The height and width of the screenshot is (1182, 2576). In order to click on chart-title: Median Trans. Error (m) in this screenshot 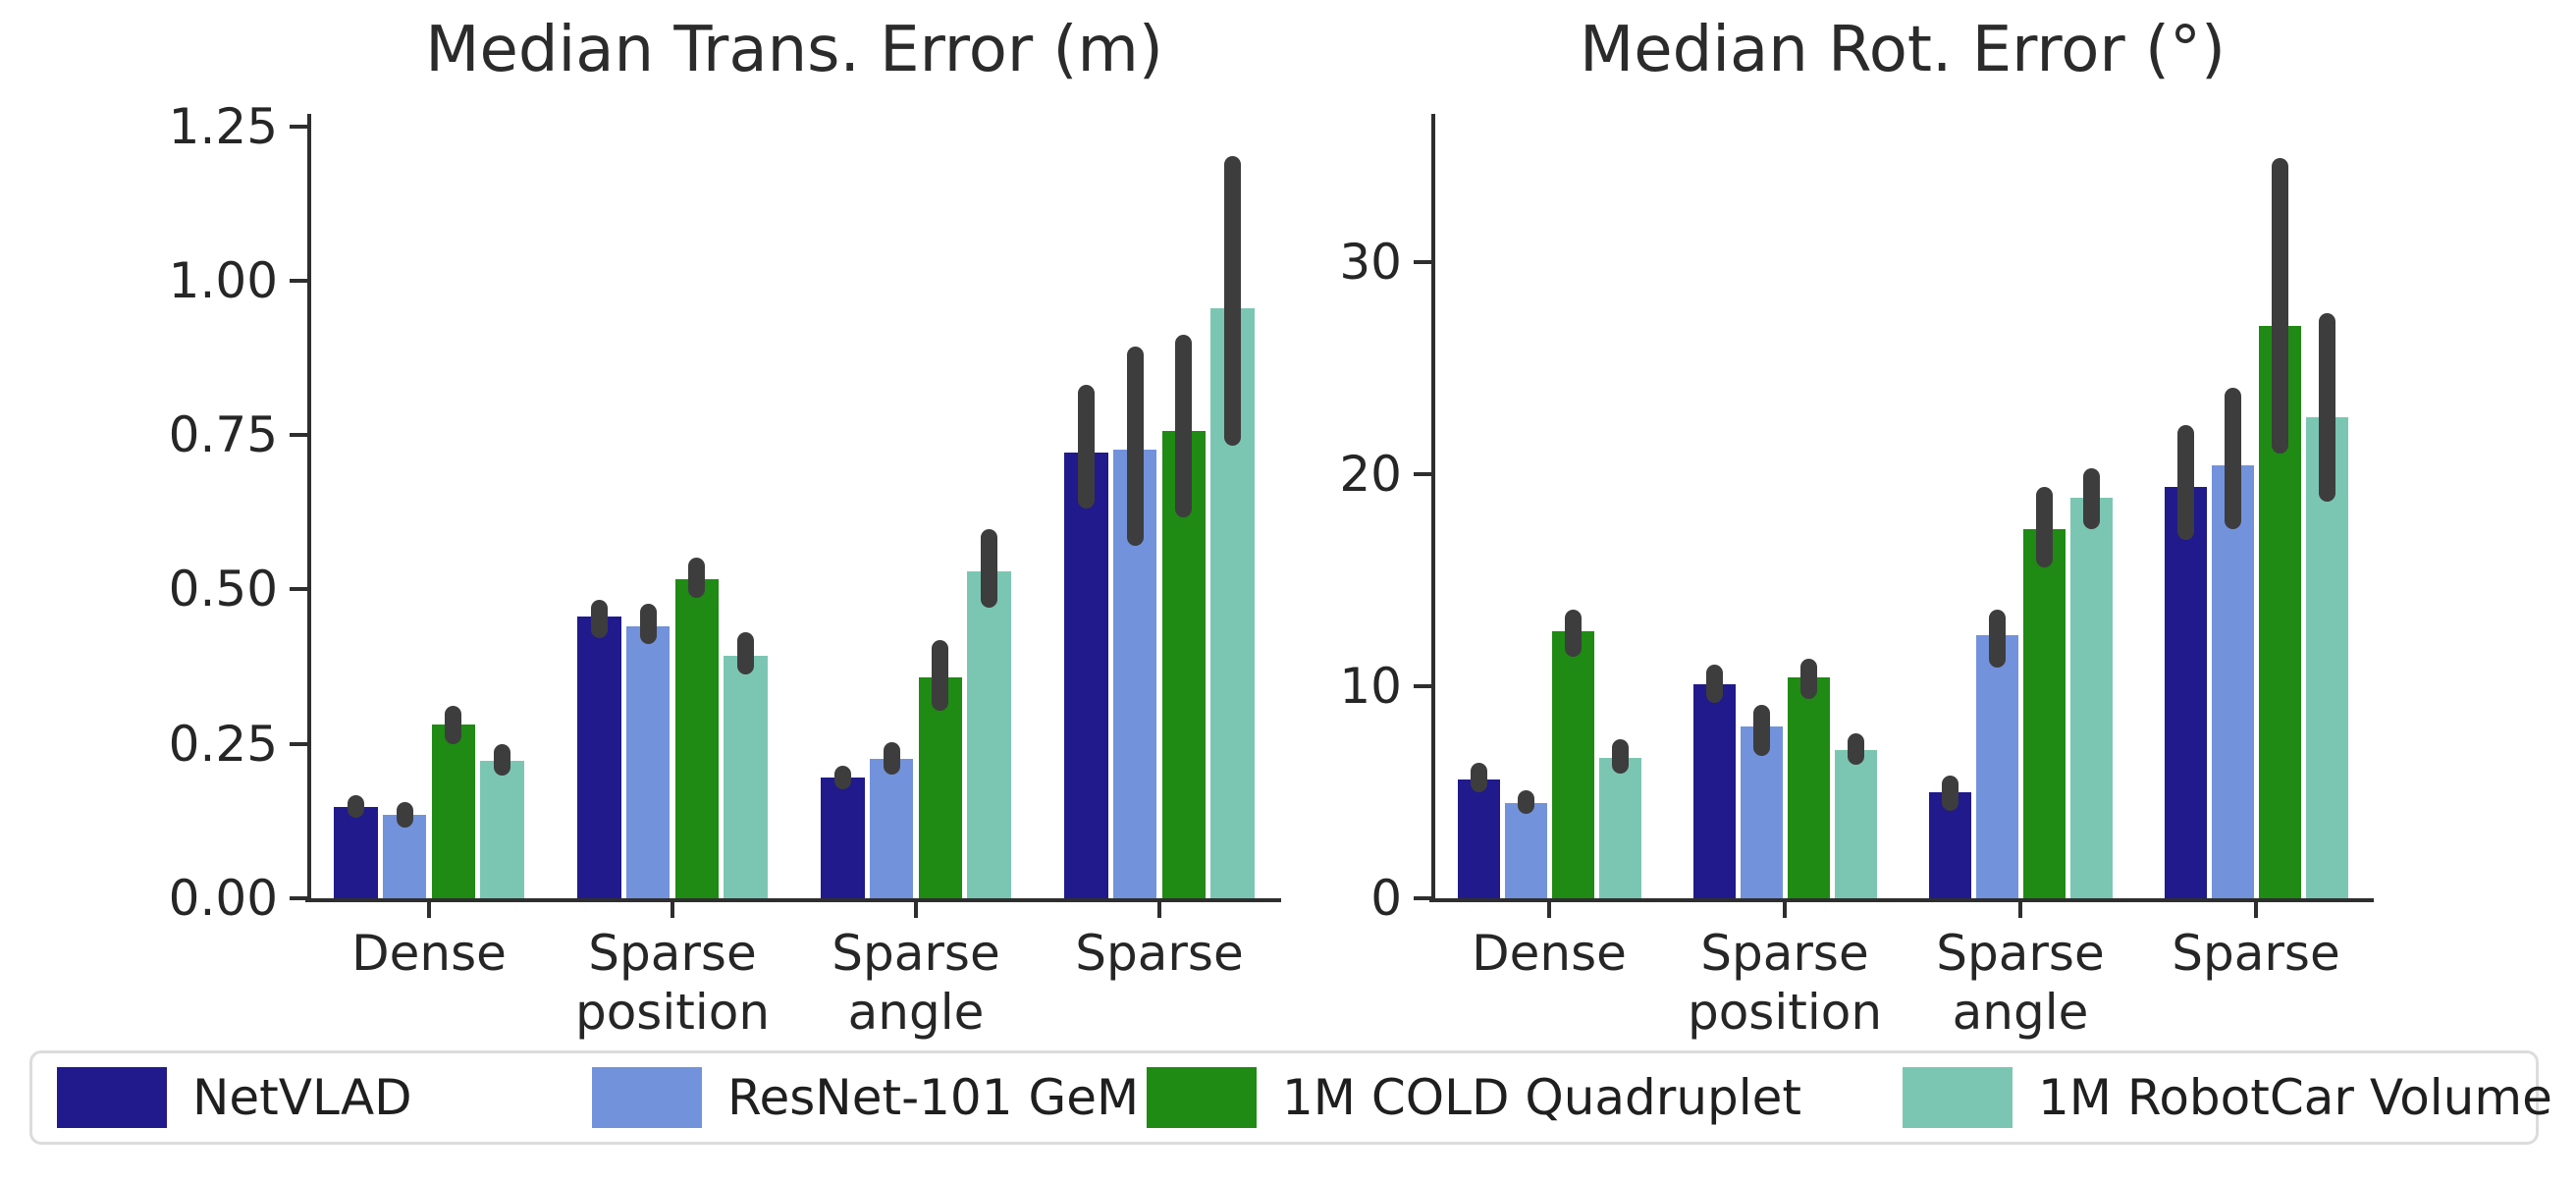, I will do `click(794, 50)`.